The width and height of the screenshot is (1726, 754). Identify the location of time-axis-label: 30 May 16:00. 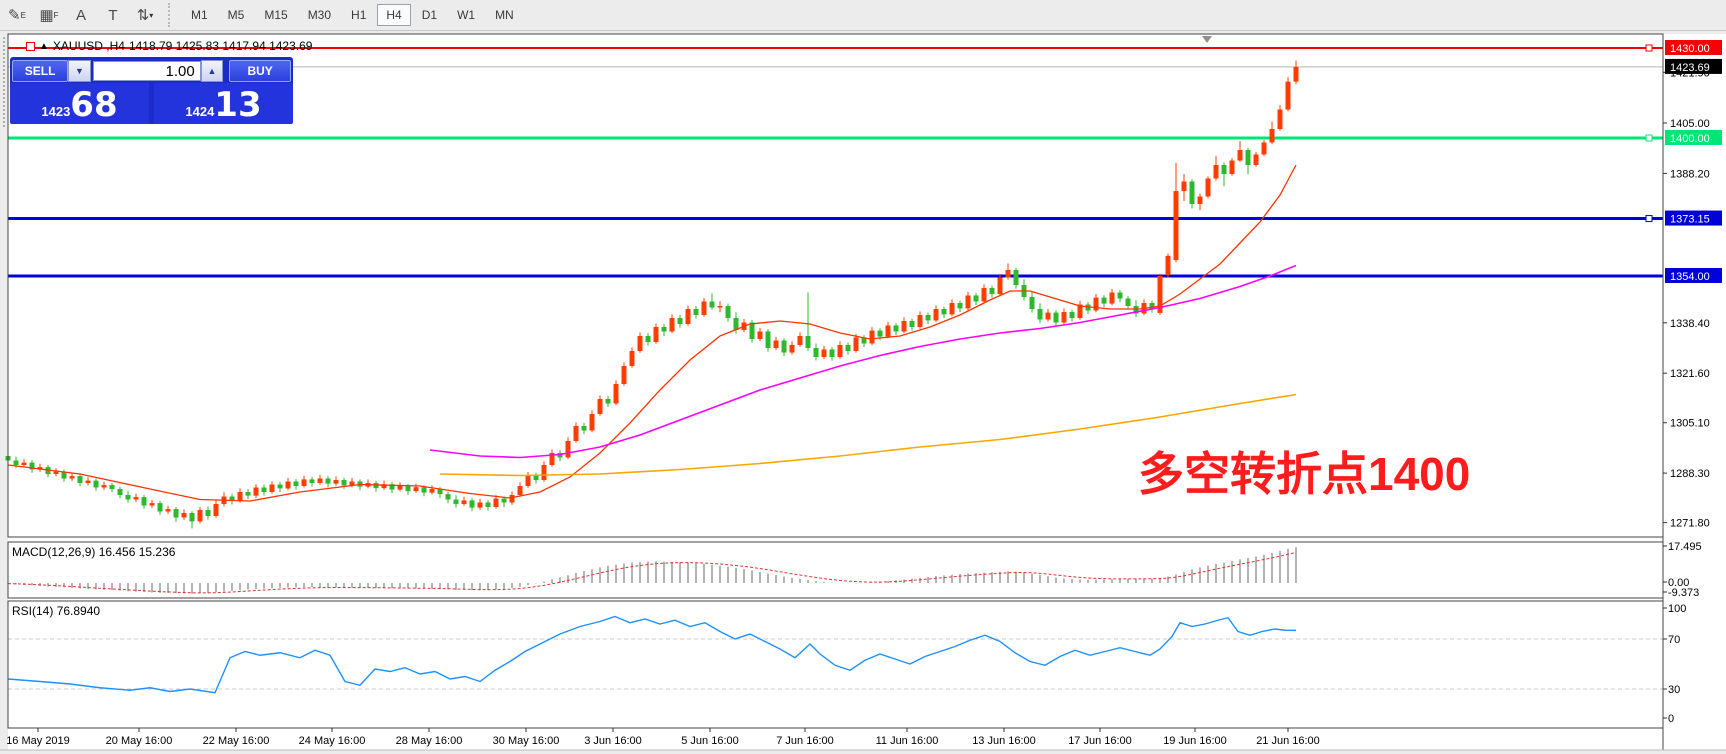
(526, 741).